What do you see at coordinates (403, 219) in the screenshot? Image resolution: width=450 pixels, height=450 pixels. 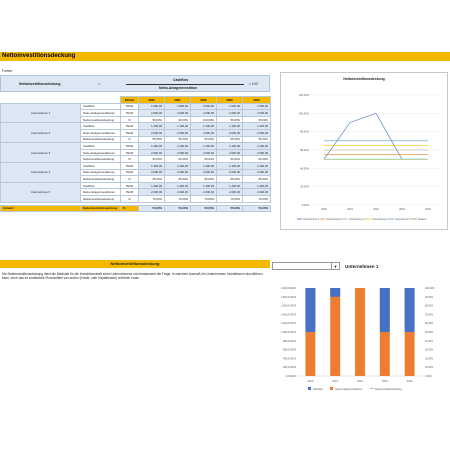 I see `legend-label: Unternehmen 5` at bounding box center [403, 219].